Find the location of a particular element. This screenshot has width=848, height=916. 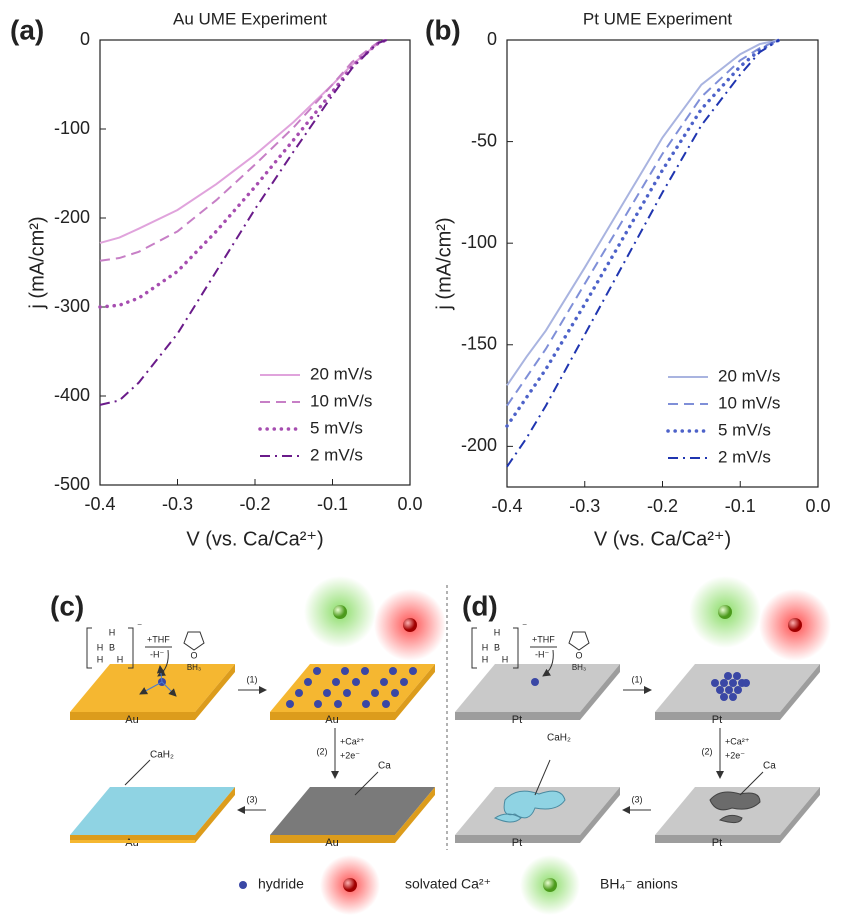

legend-hydride is located at coordinates (243, 885).